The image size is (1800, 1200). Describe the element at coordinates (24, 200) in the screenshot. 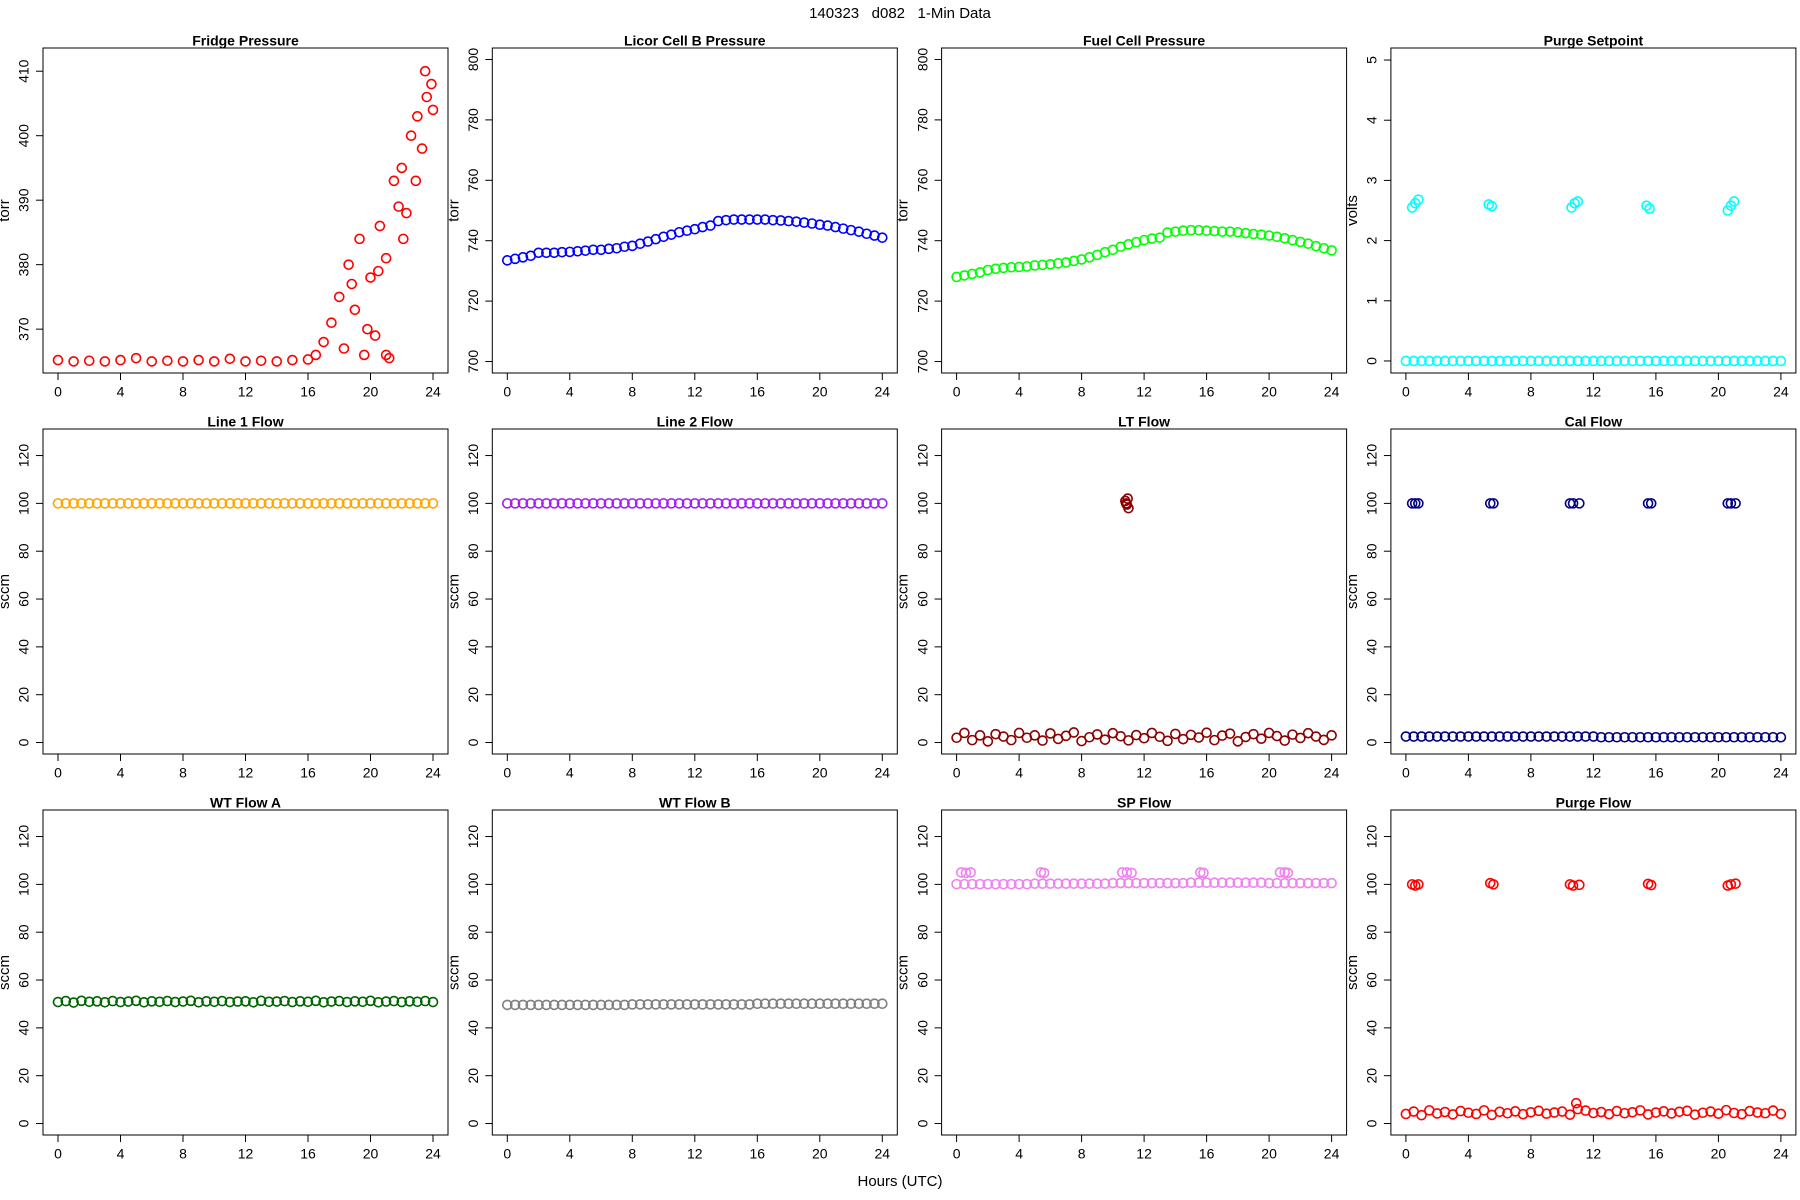

I see `y-tick-label: 390` at that location.